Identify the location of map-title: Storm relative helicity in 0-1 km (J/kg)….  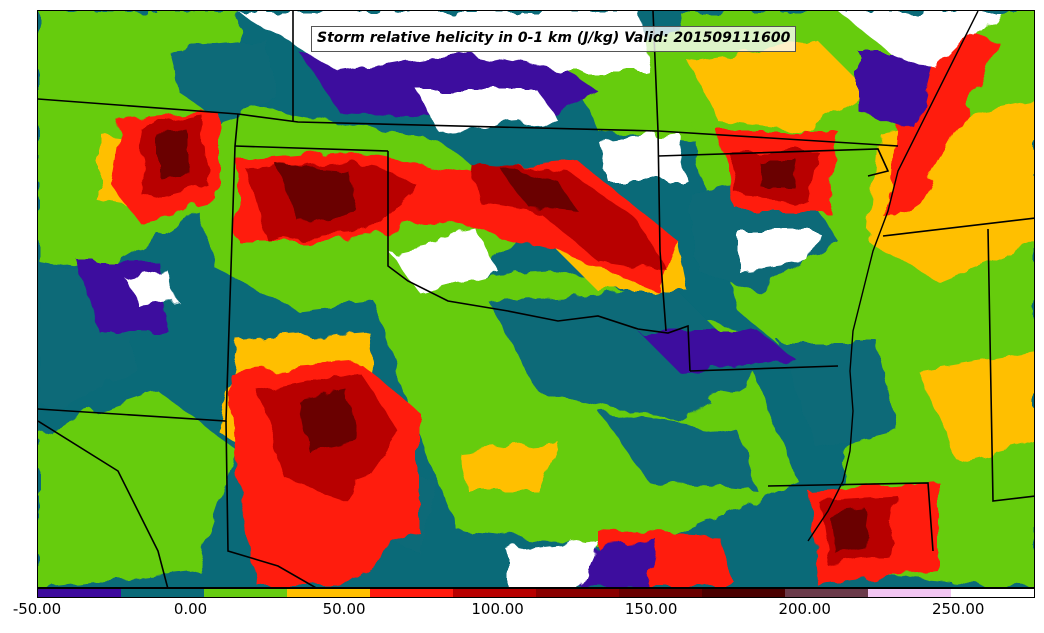
(554, 39).